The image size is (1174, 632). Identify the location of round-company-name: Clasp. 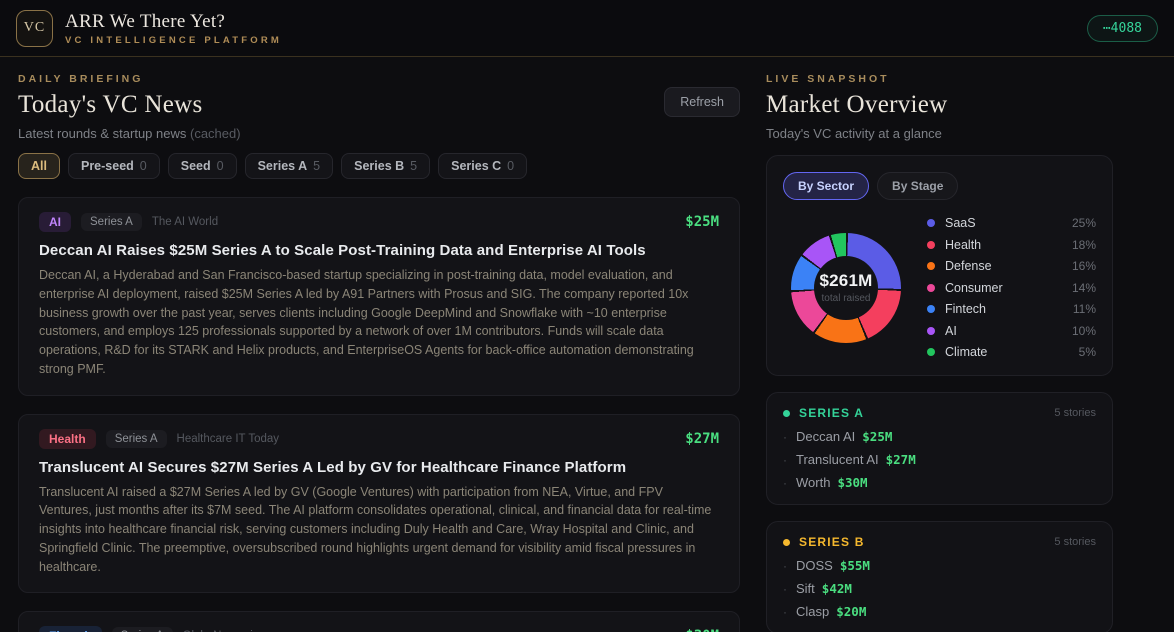
(813, 611).